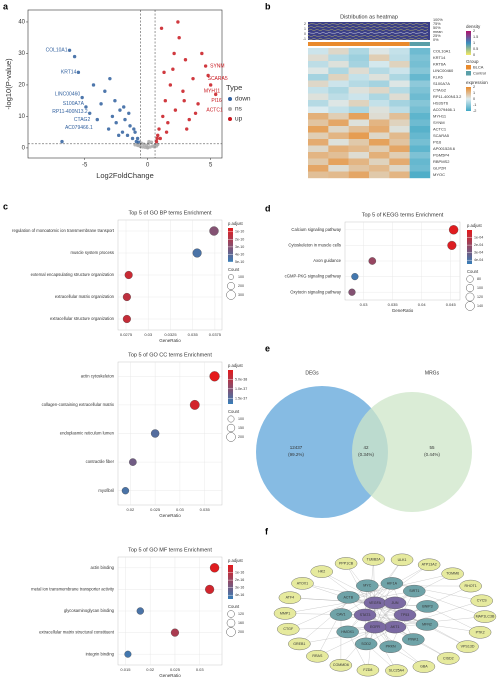  What do you see at coordinates (126, 334) in the screenshot?
I see `x-tick-label: 0.0275` at bounding box center [126, 334].